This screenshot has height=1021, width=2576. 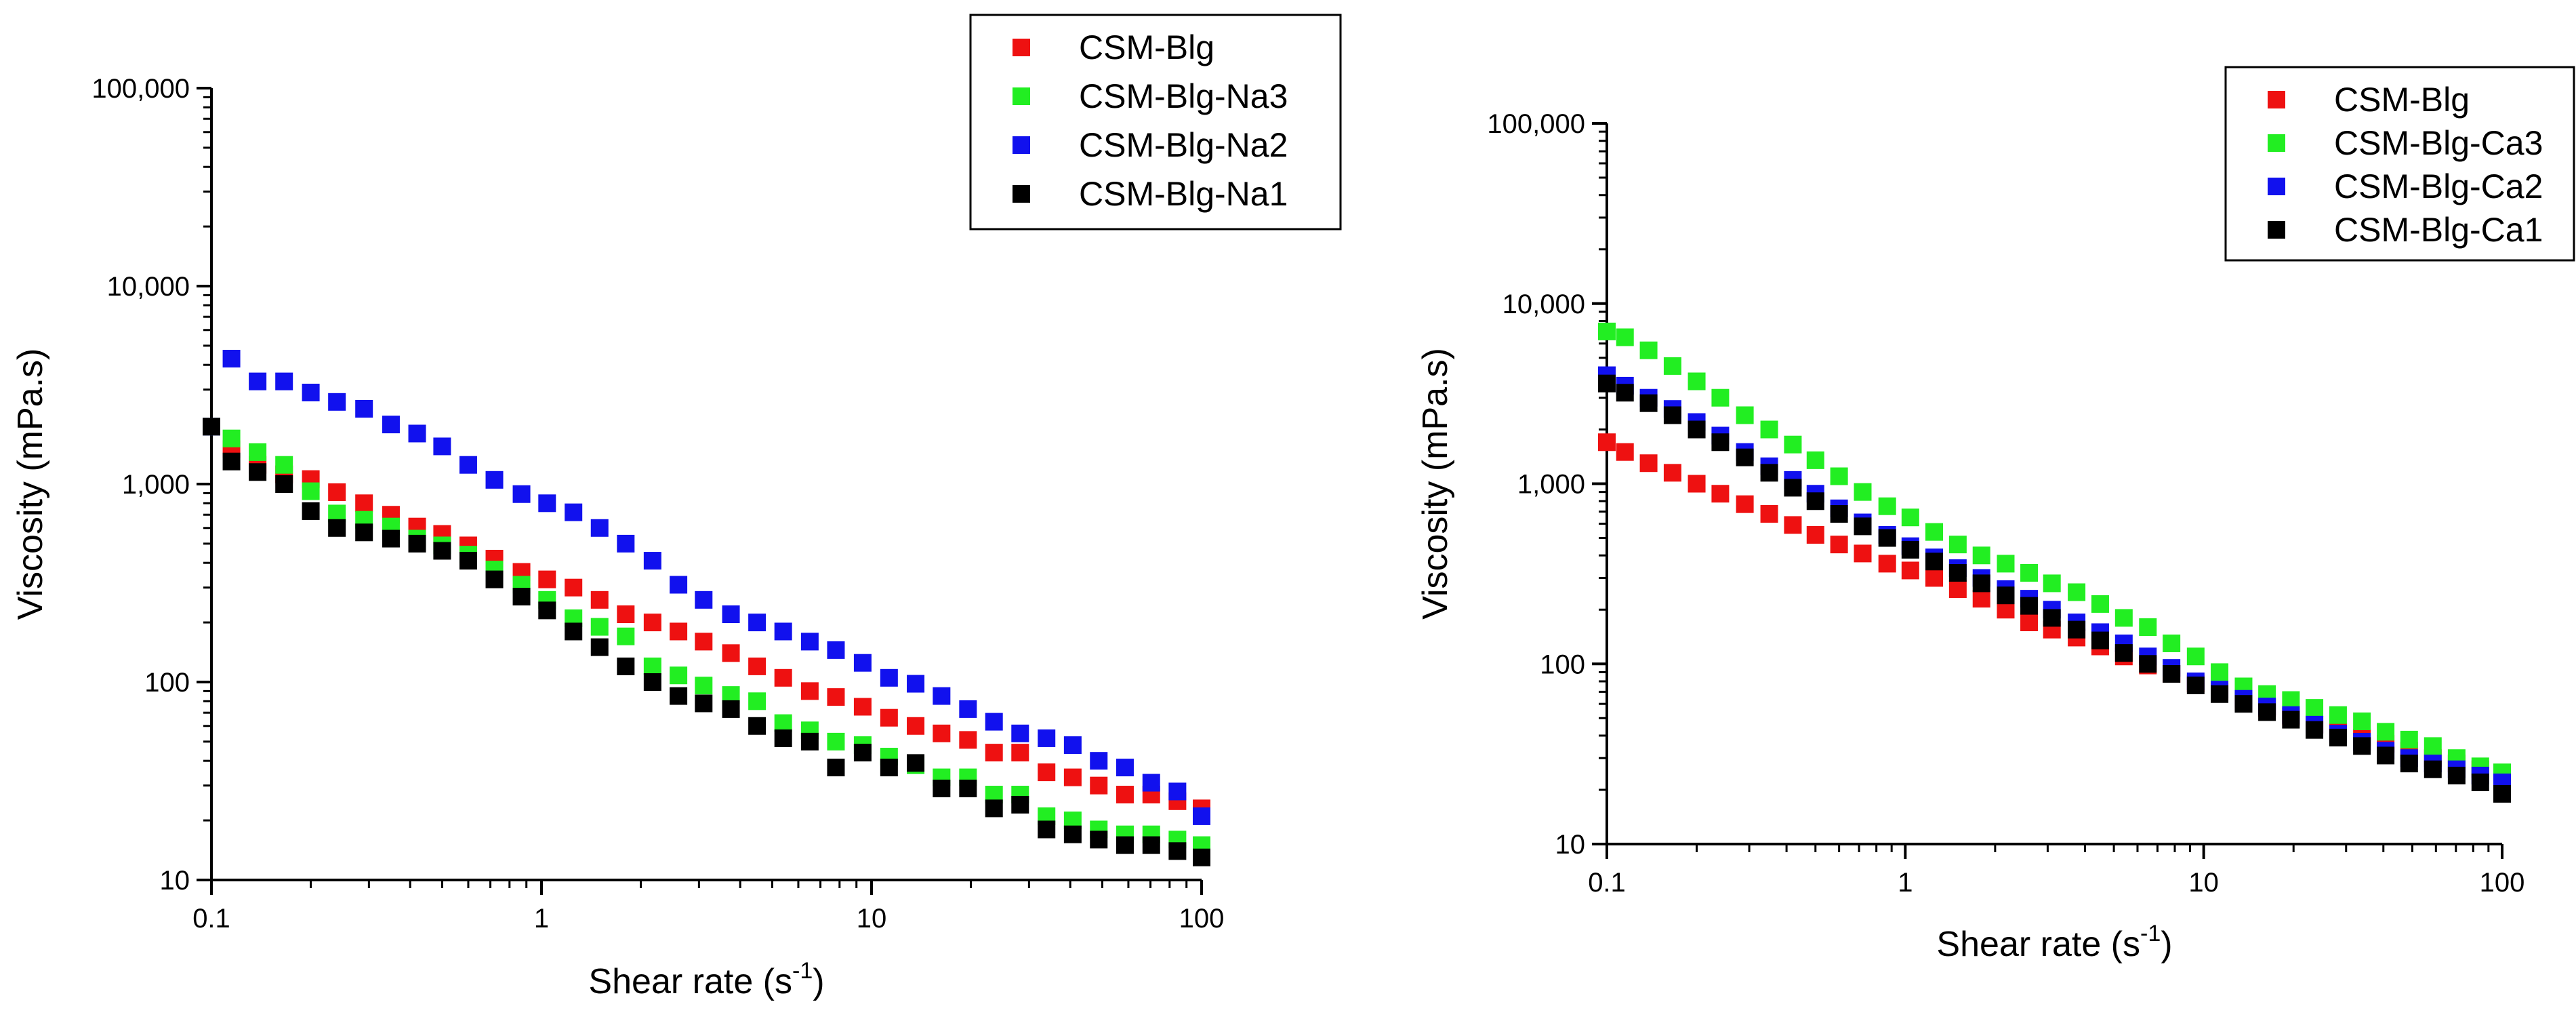 What do you see at coordinates (1184, 194) in the screenshot?
I see `legend-label: CSM-Blg-Na1` at bounding box center [1184, 194].